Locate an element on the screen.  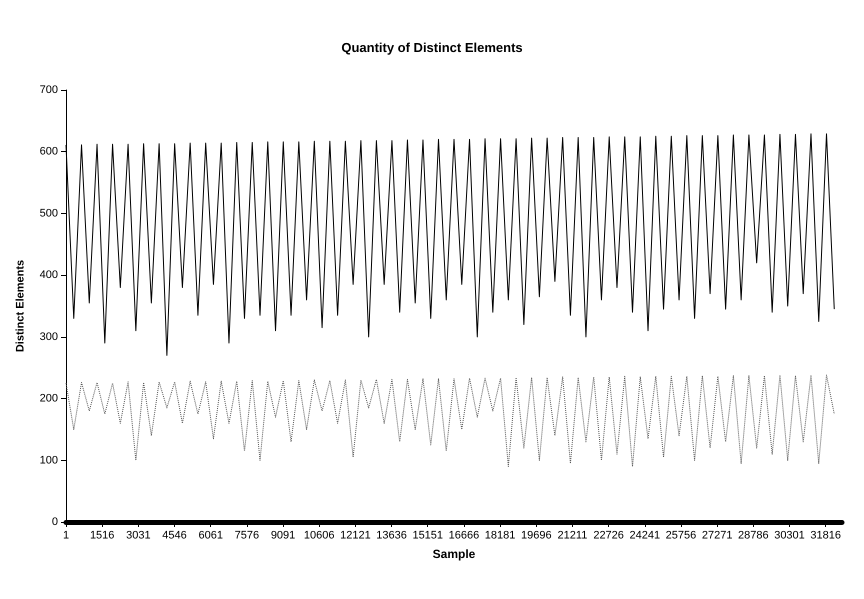
y-tick-label: 100 is located at coordinates (49, 460).